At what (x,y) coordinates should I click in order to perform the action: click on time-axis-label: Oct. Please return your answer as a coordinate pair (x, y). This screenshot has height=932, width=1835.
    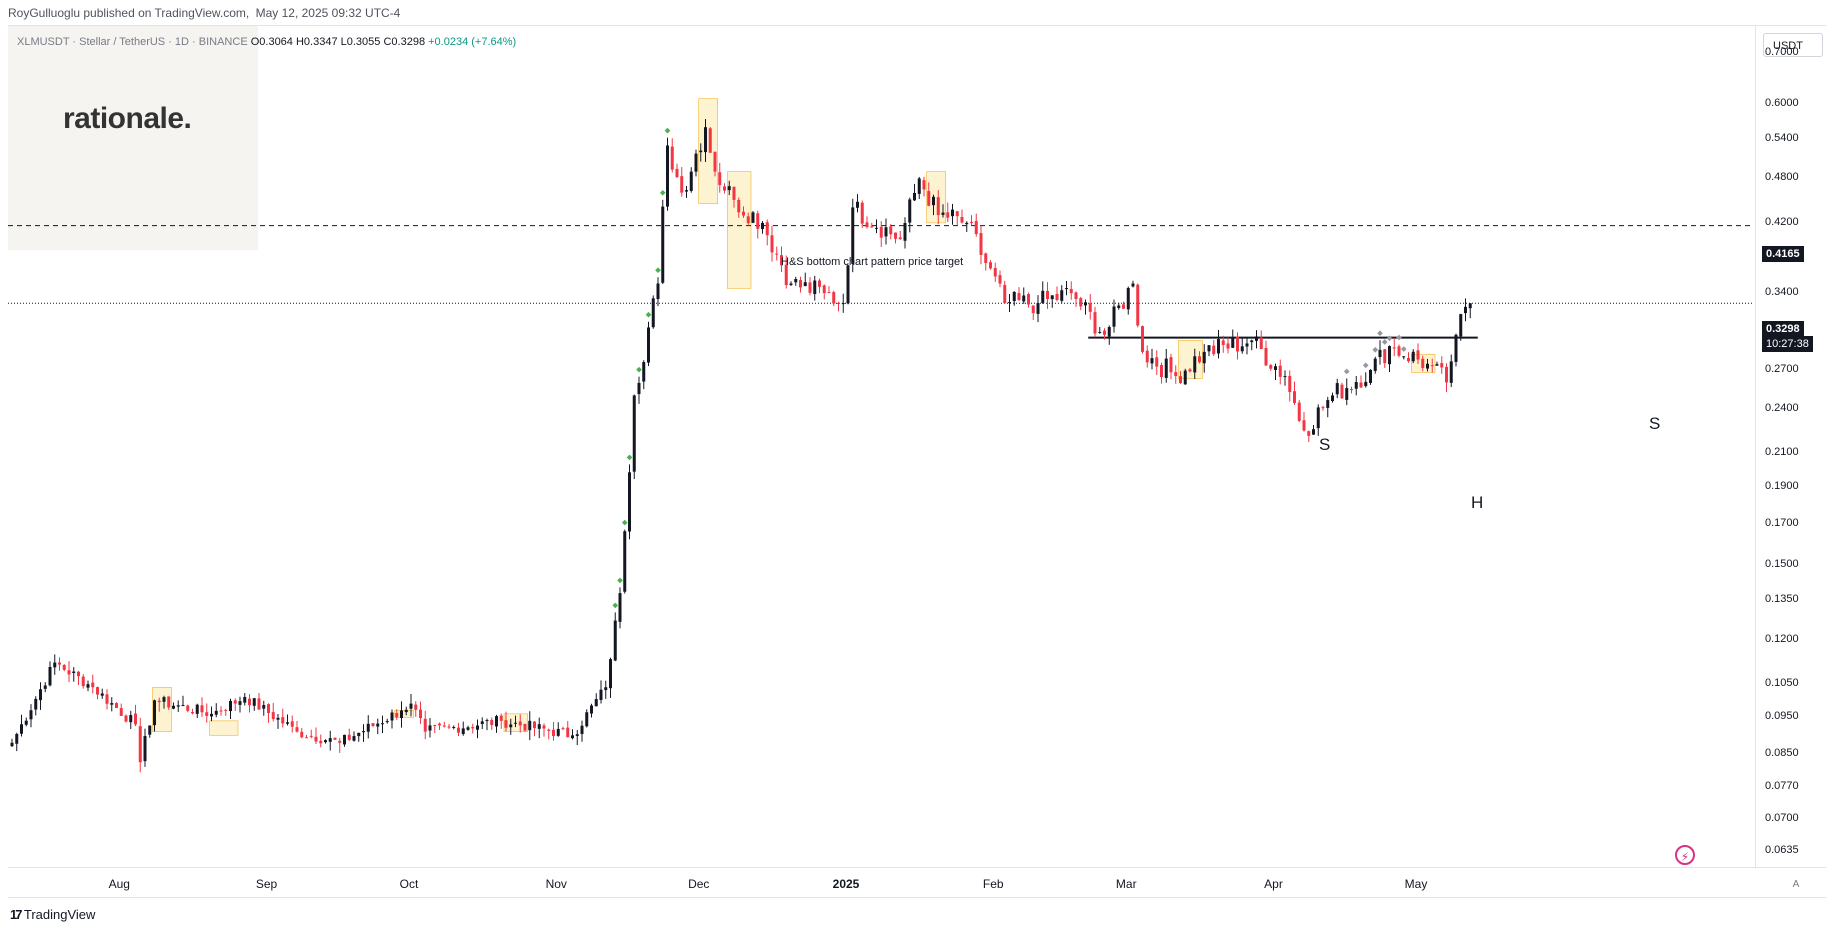
    Looking at the image, I should click on (409, 884).